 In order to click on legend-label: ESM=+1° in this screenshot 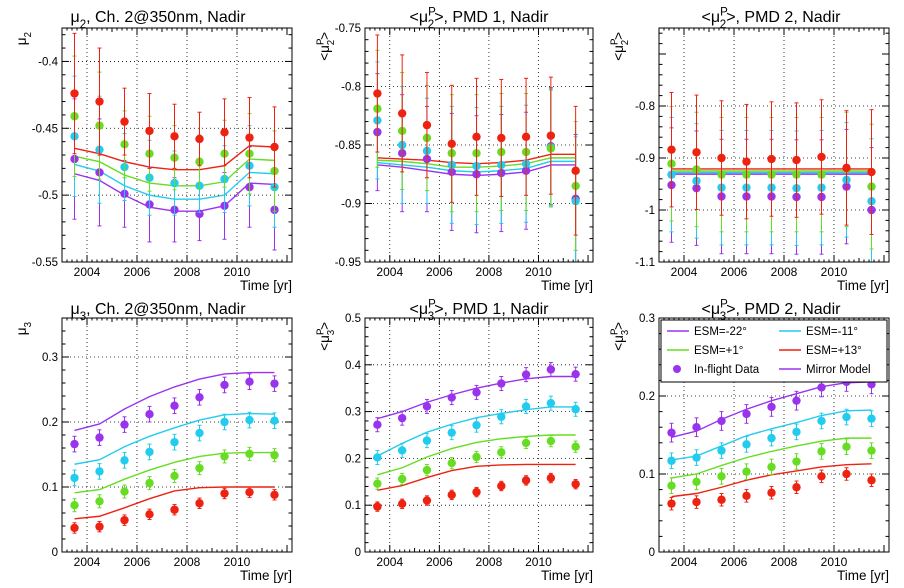, I will do `click(718, 351)`.